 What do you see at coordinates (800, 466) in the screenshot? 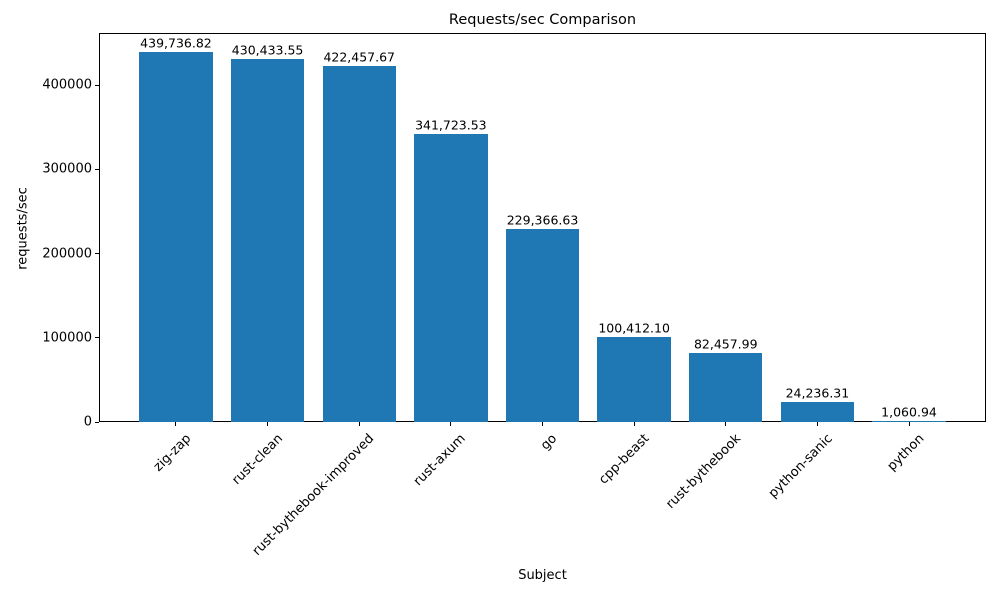
I see `x-tick-label: python-sanic` at bounding box center [800, 466].